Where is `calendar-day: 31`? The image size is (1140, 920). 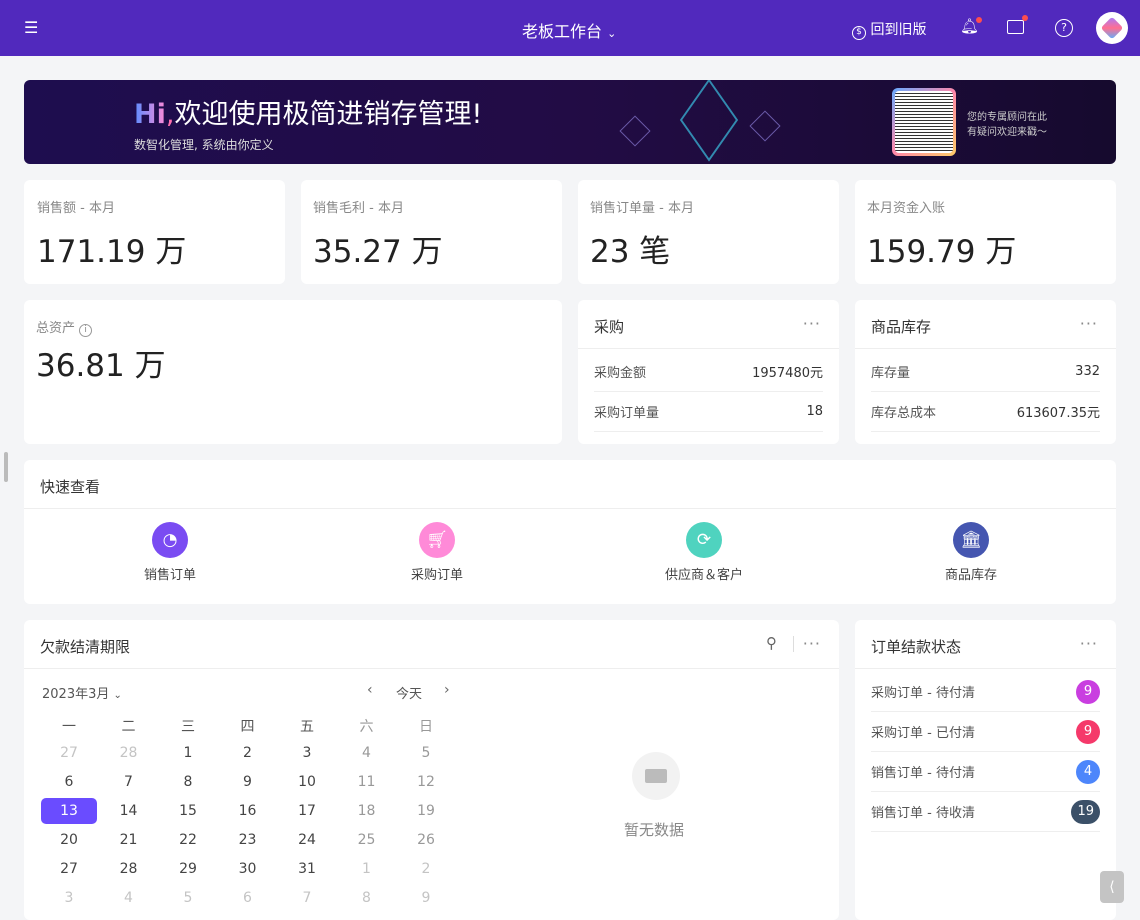
calendar-day: 31 is located at coordinates (307, 869).